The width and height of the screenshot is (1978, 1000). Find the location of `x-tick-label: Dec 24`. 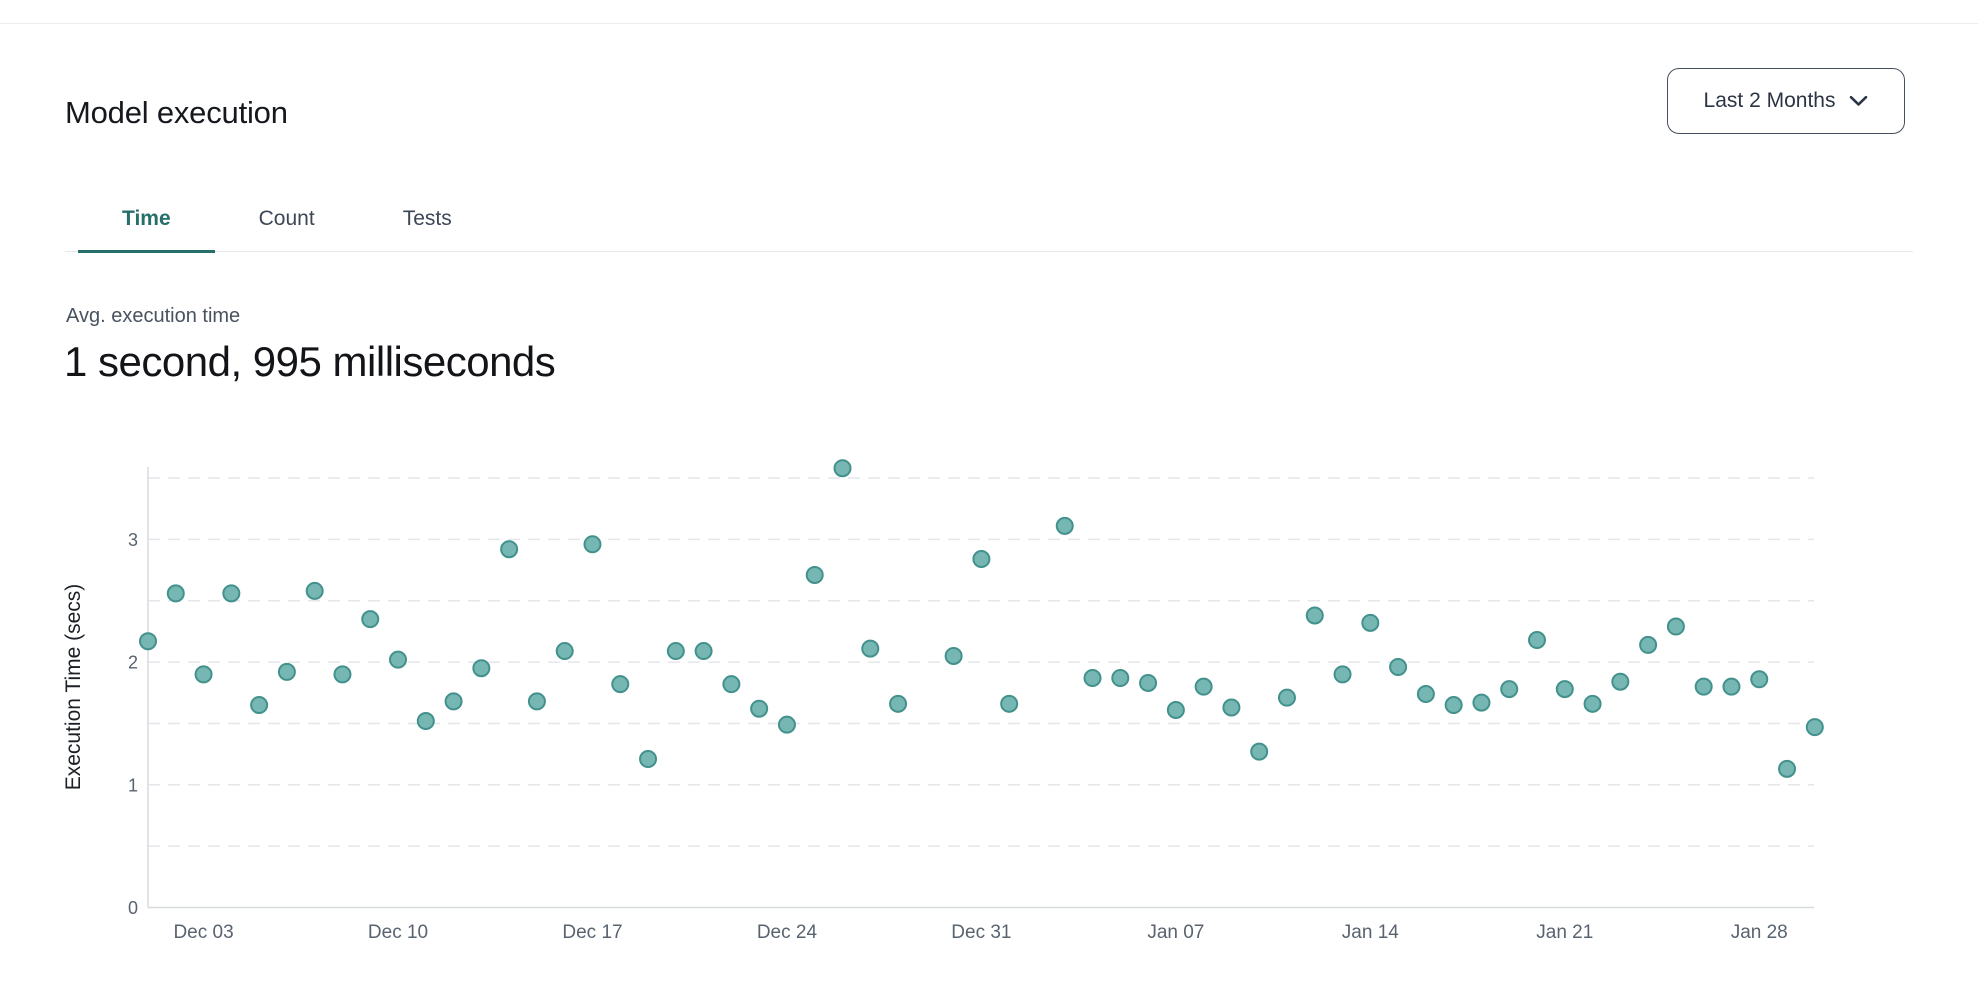

x-tick-label: Dec 24 is located at coordinates (787, 932).